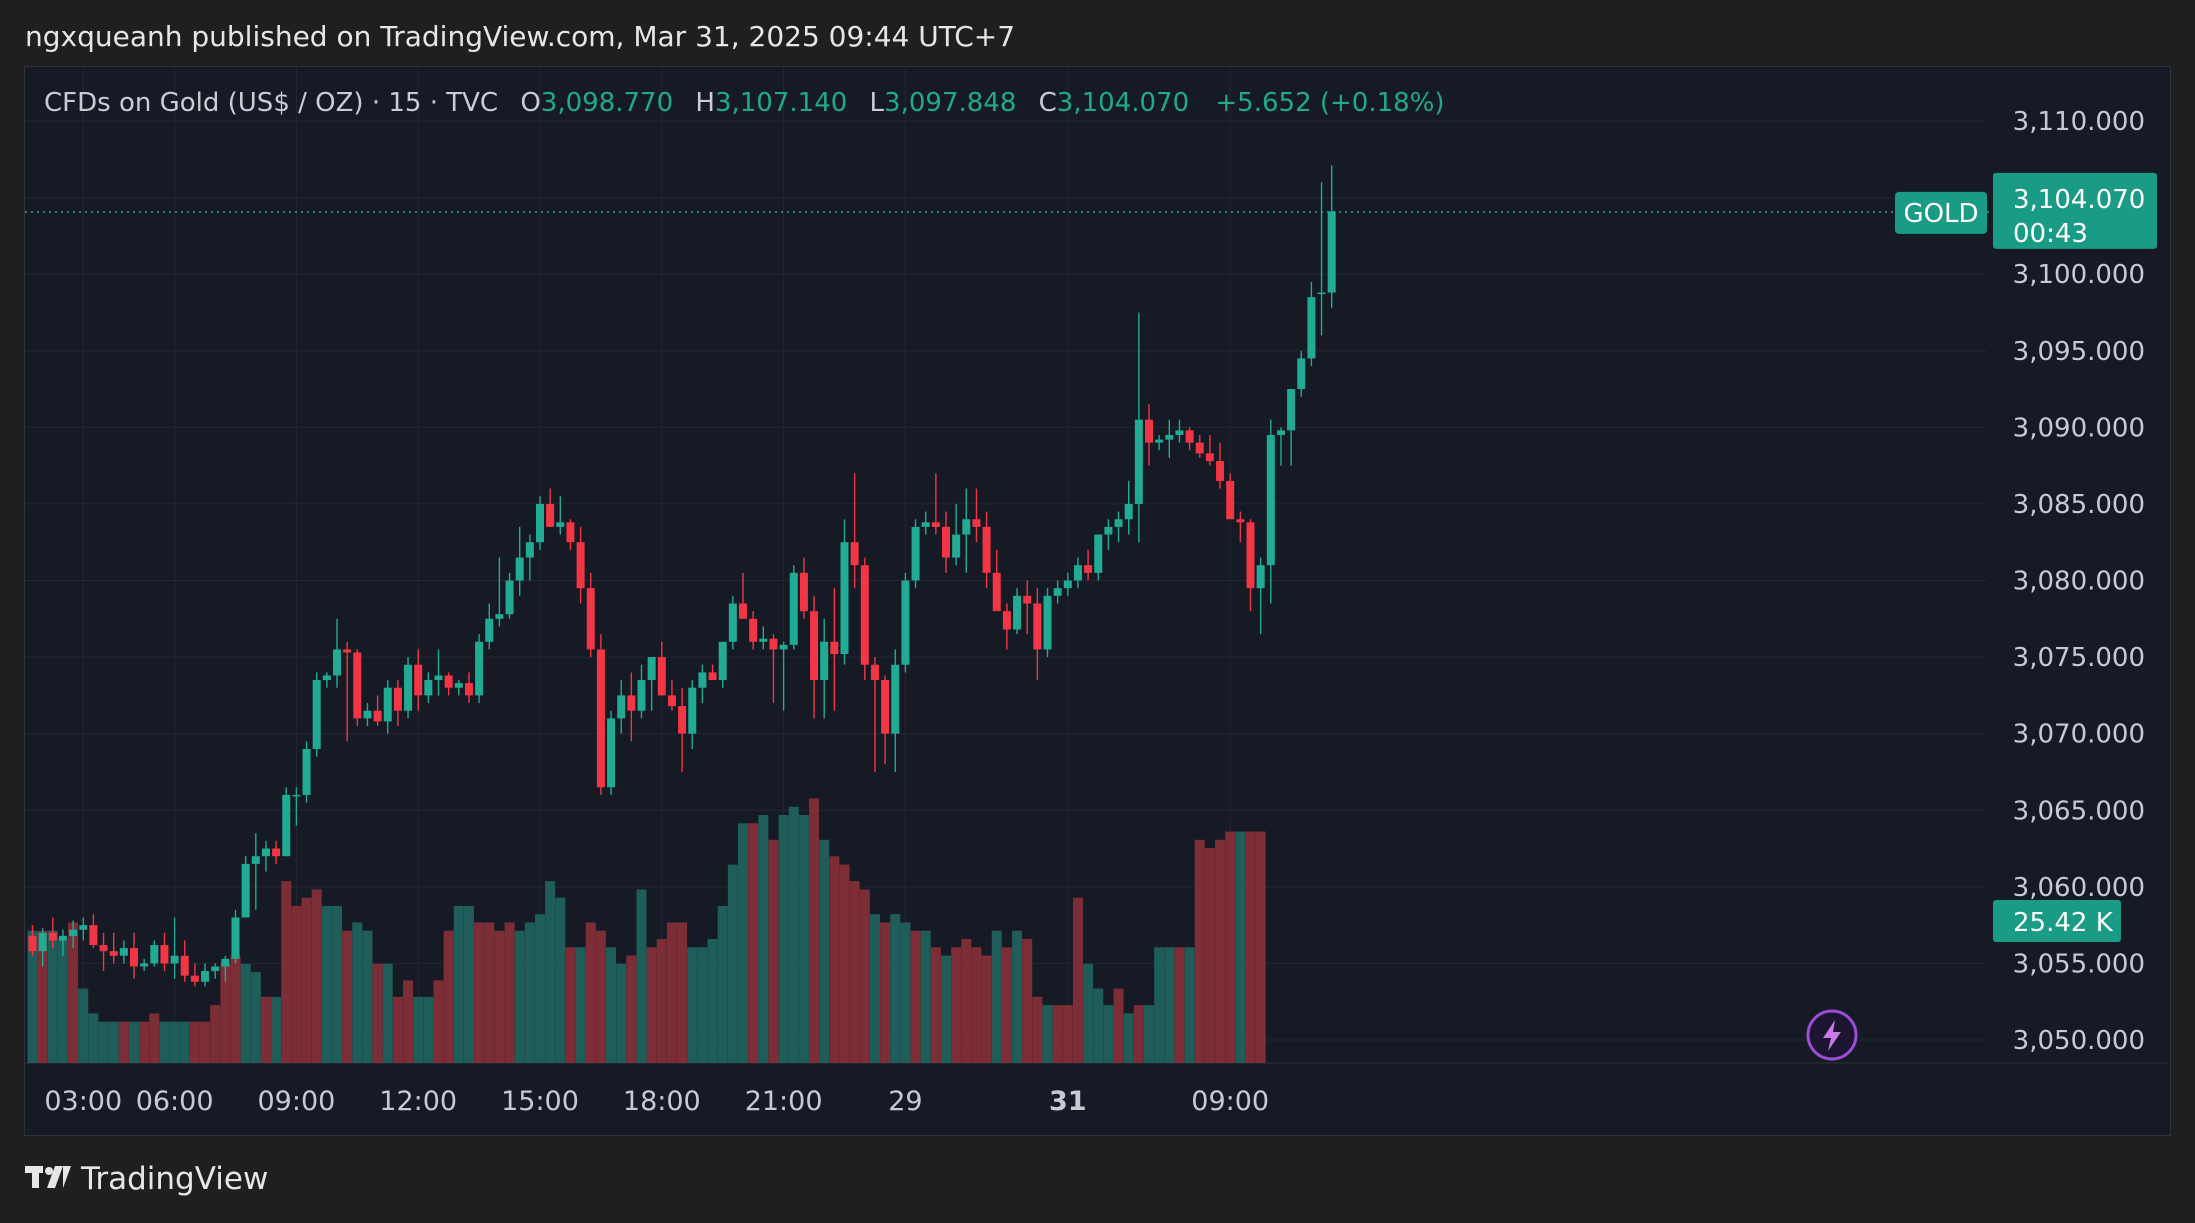 The height and width of the screenshot is (1223, 2195). What do you see at coordinates (2079, 200) in the screenshot?
I see `last-price-label: 3,104.070` at bounding box center [2079, 200].